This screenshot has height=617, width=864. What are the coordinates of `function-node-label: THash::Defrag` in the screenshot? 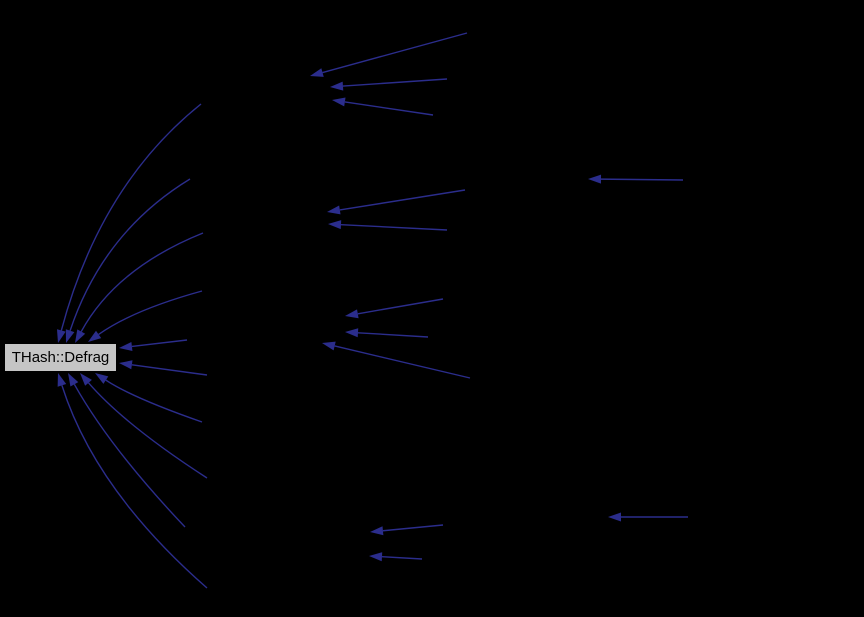 It's located at (60, 357).